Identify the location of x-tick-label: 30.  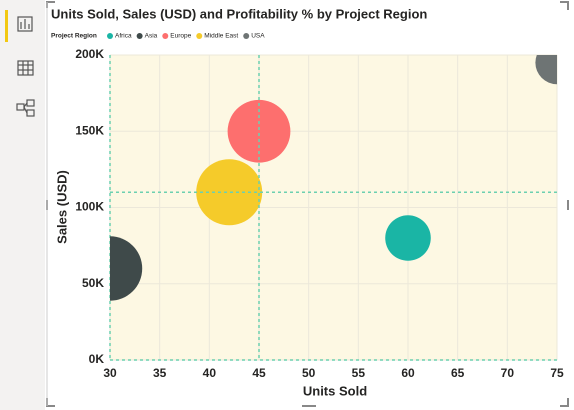
(110, 373).